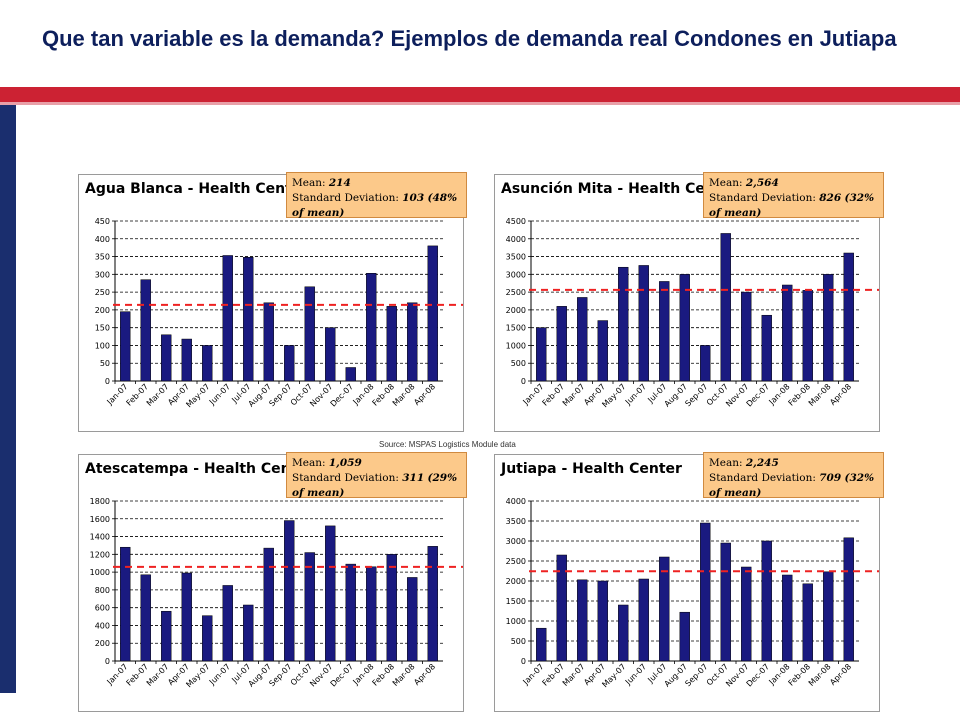 This screenshot has width=960, height=720. I want to click on y-tick-label: 350, so click(102, 257).